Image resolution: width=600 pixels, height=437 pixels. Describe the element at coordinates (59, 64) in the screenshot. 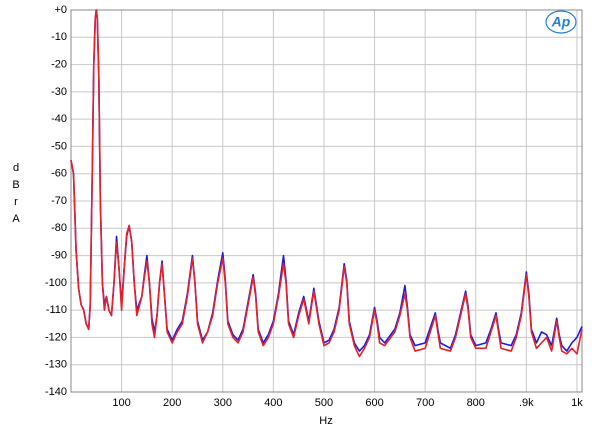

I see `y-tick-label: -20` at that location.